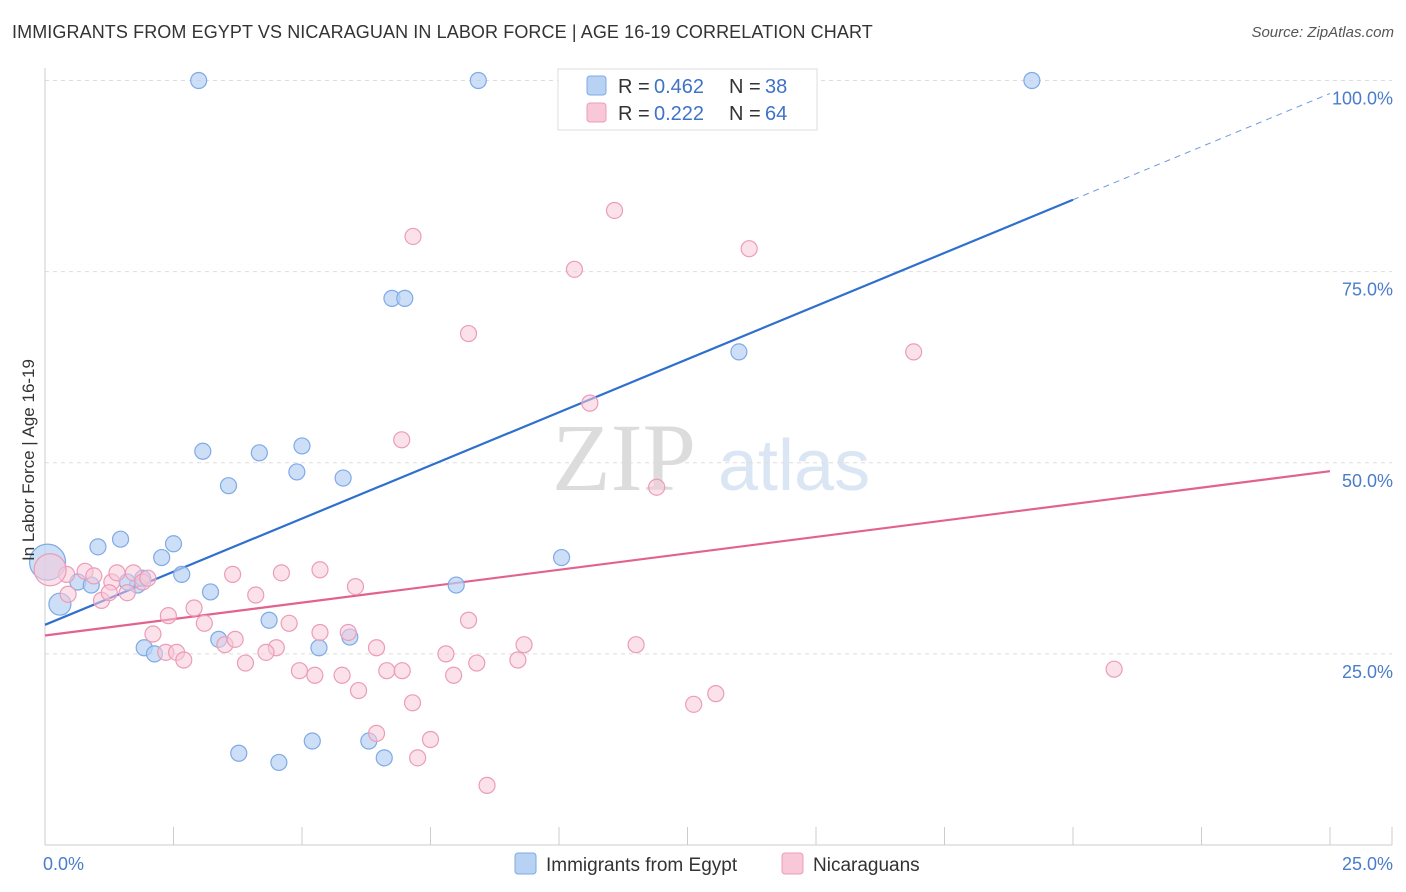 Image resolution: width=1406 pixels, height=892 pixels. What do you see at coordinates (63, 864) in the screenshot?
I see `x-tick-label-0: 0.0%` at bounding box center [63, 864].